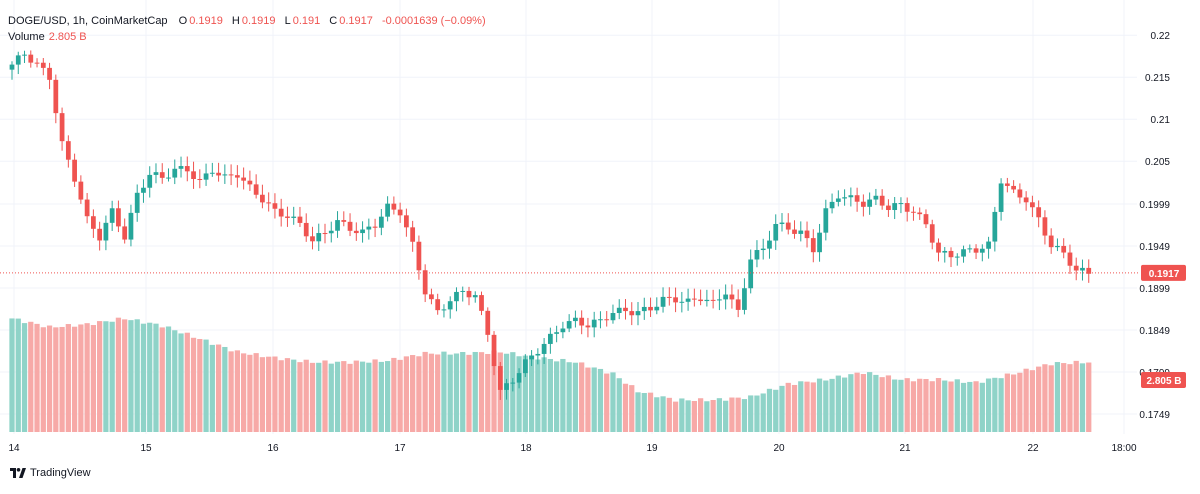 The height and width of the screenshot is (494, 1200). Describe the element at coordinates (273, 448) in the screenshot. I see `x-tick-label: 16` at that location.